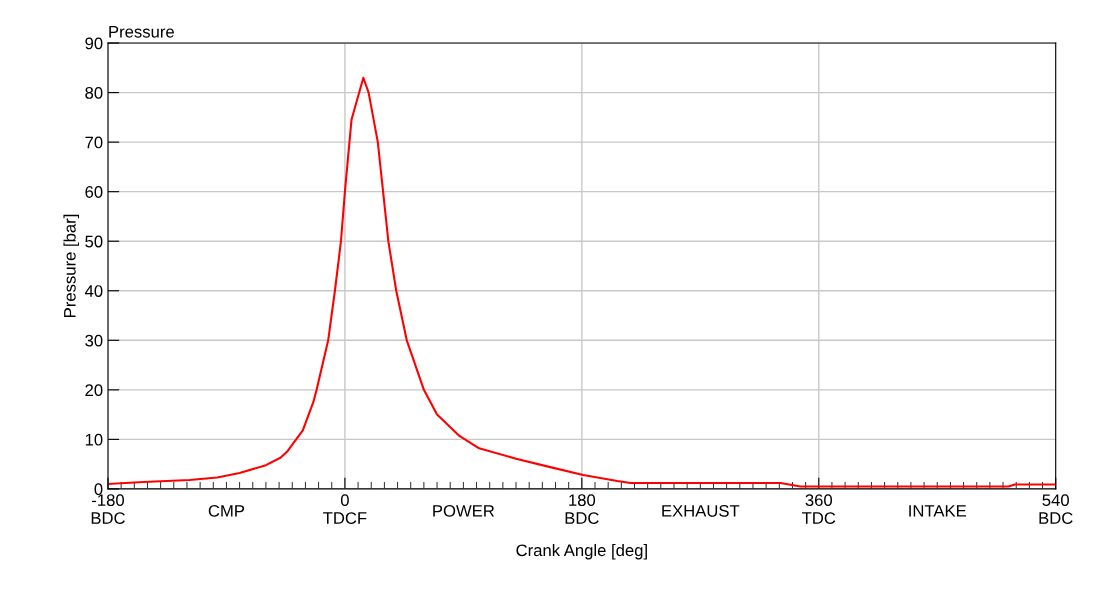 The image size is (1094, 615). Describe the element at coordinates (226, 510) in the screenshot. I see `text: CMP` at that location.